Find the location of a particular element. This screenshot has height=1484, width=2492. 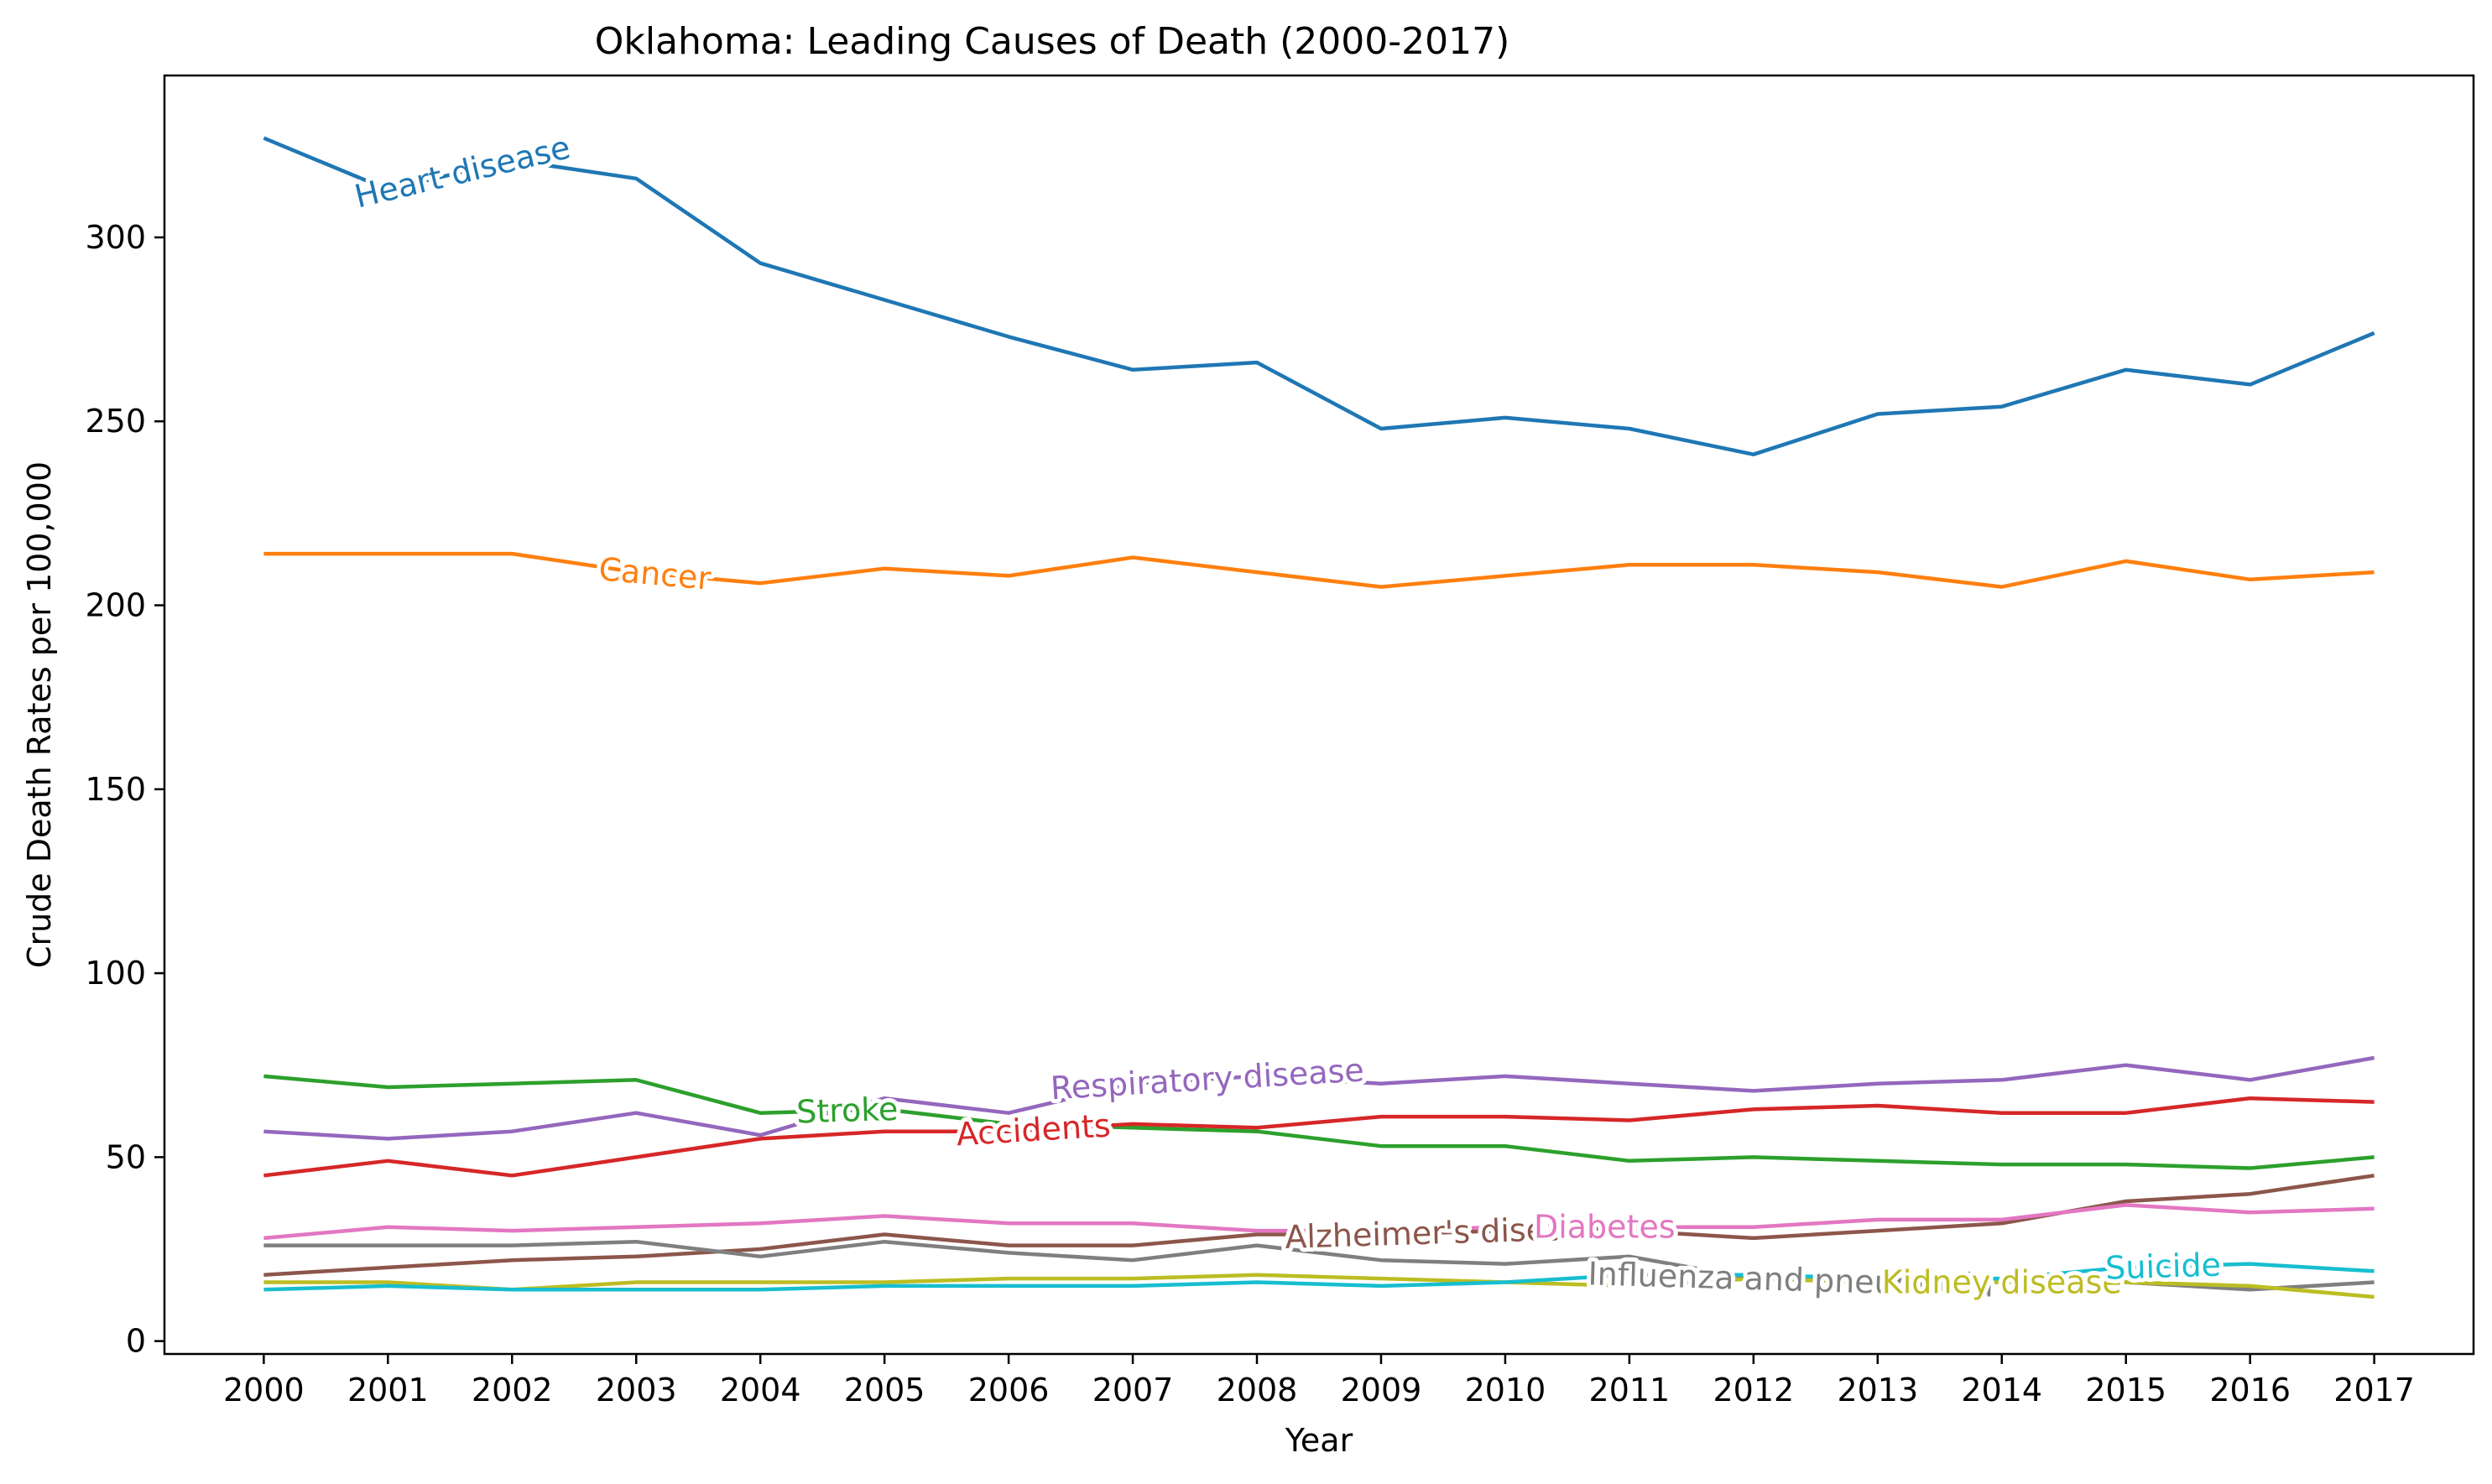

y-tick-label: 200 is located at coordinates (115, 605).